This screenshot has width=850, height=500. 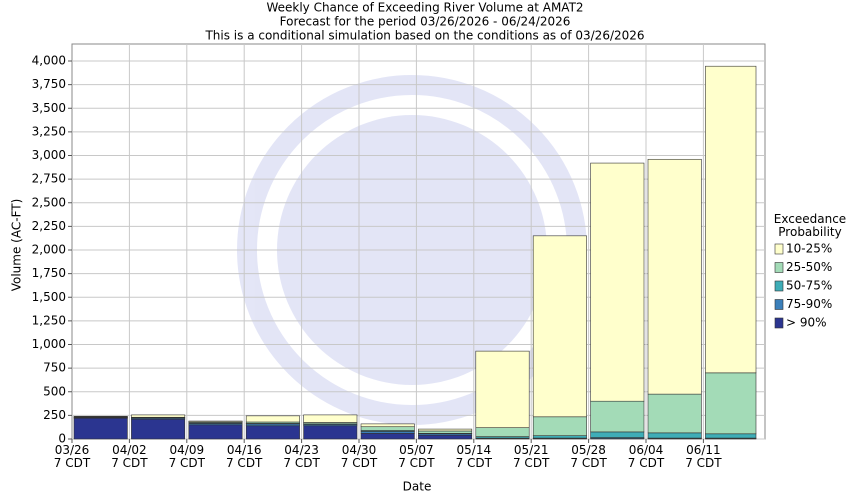 What do you see at coordinates (49, 131) in the screenshot?
I see `y-tick-label: 3,250` at bounding box center [49, 131].